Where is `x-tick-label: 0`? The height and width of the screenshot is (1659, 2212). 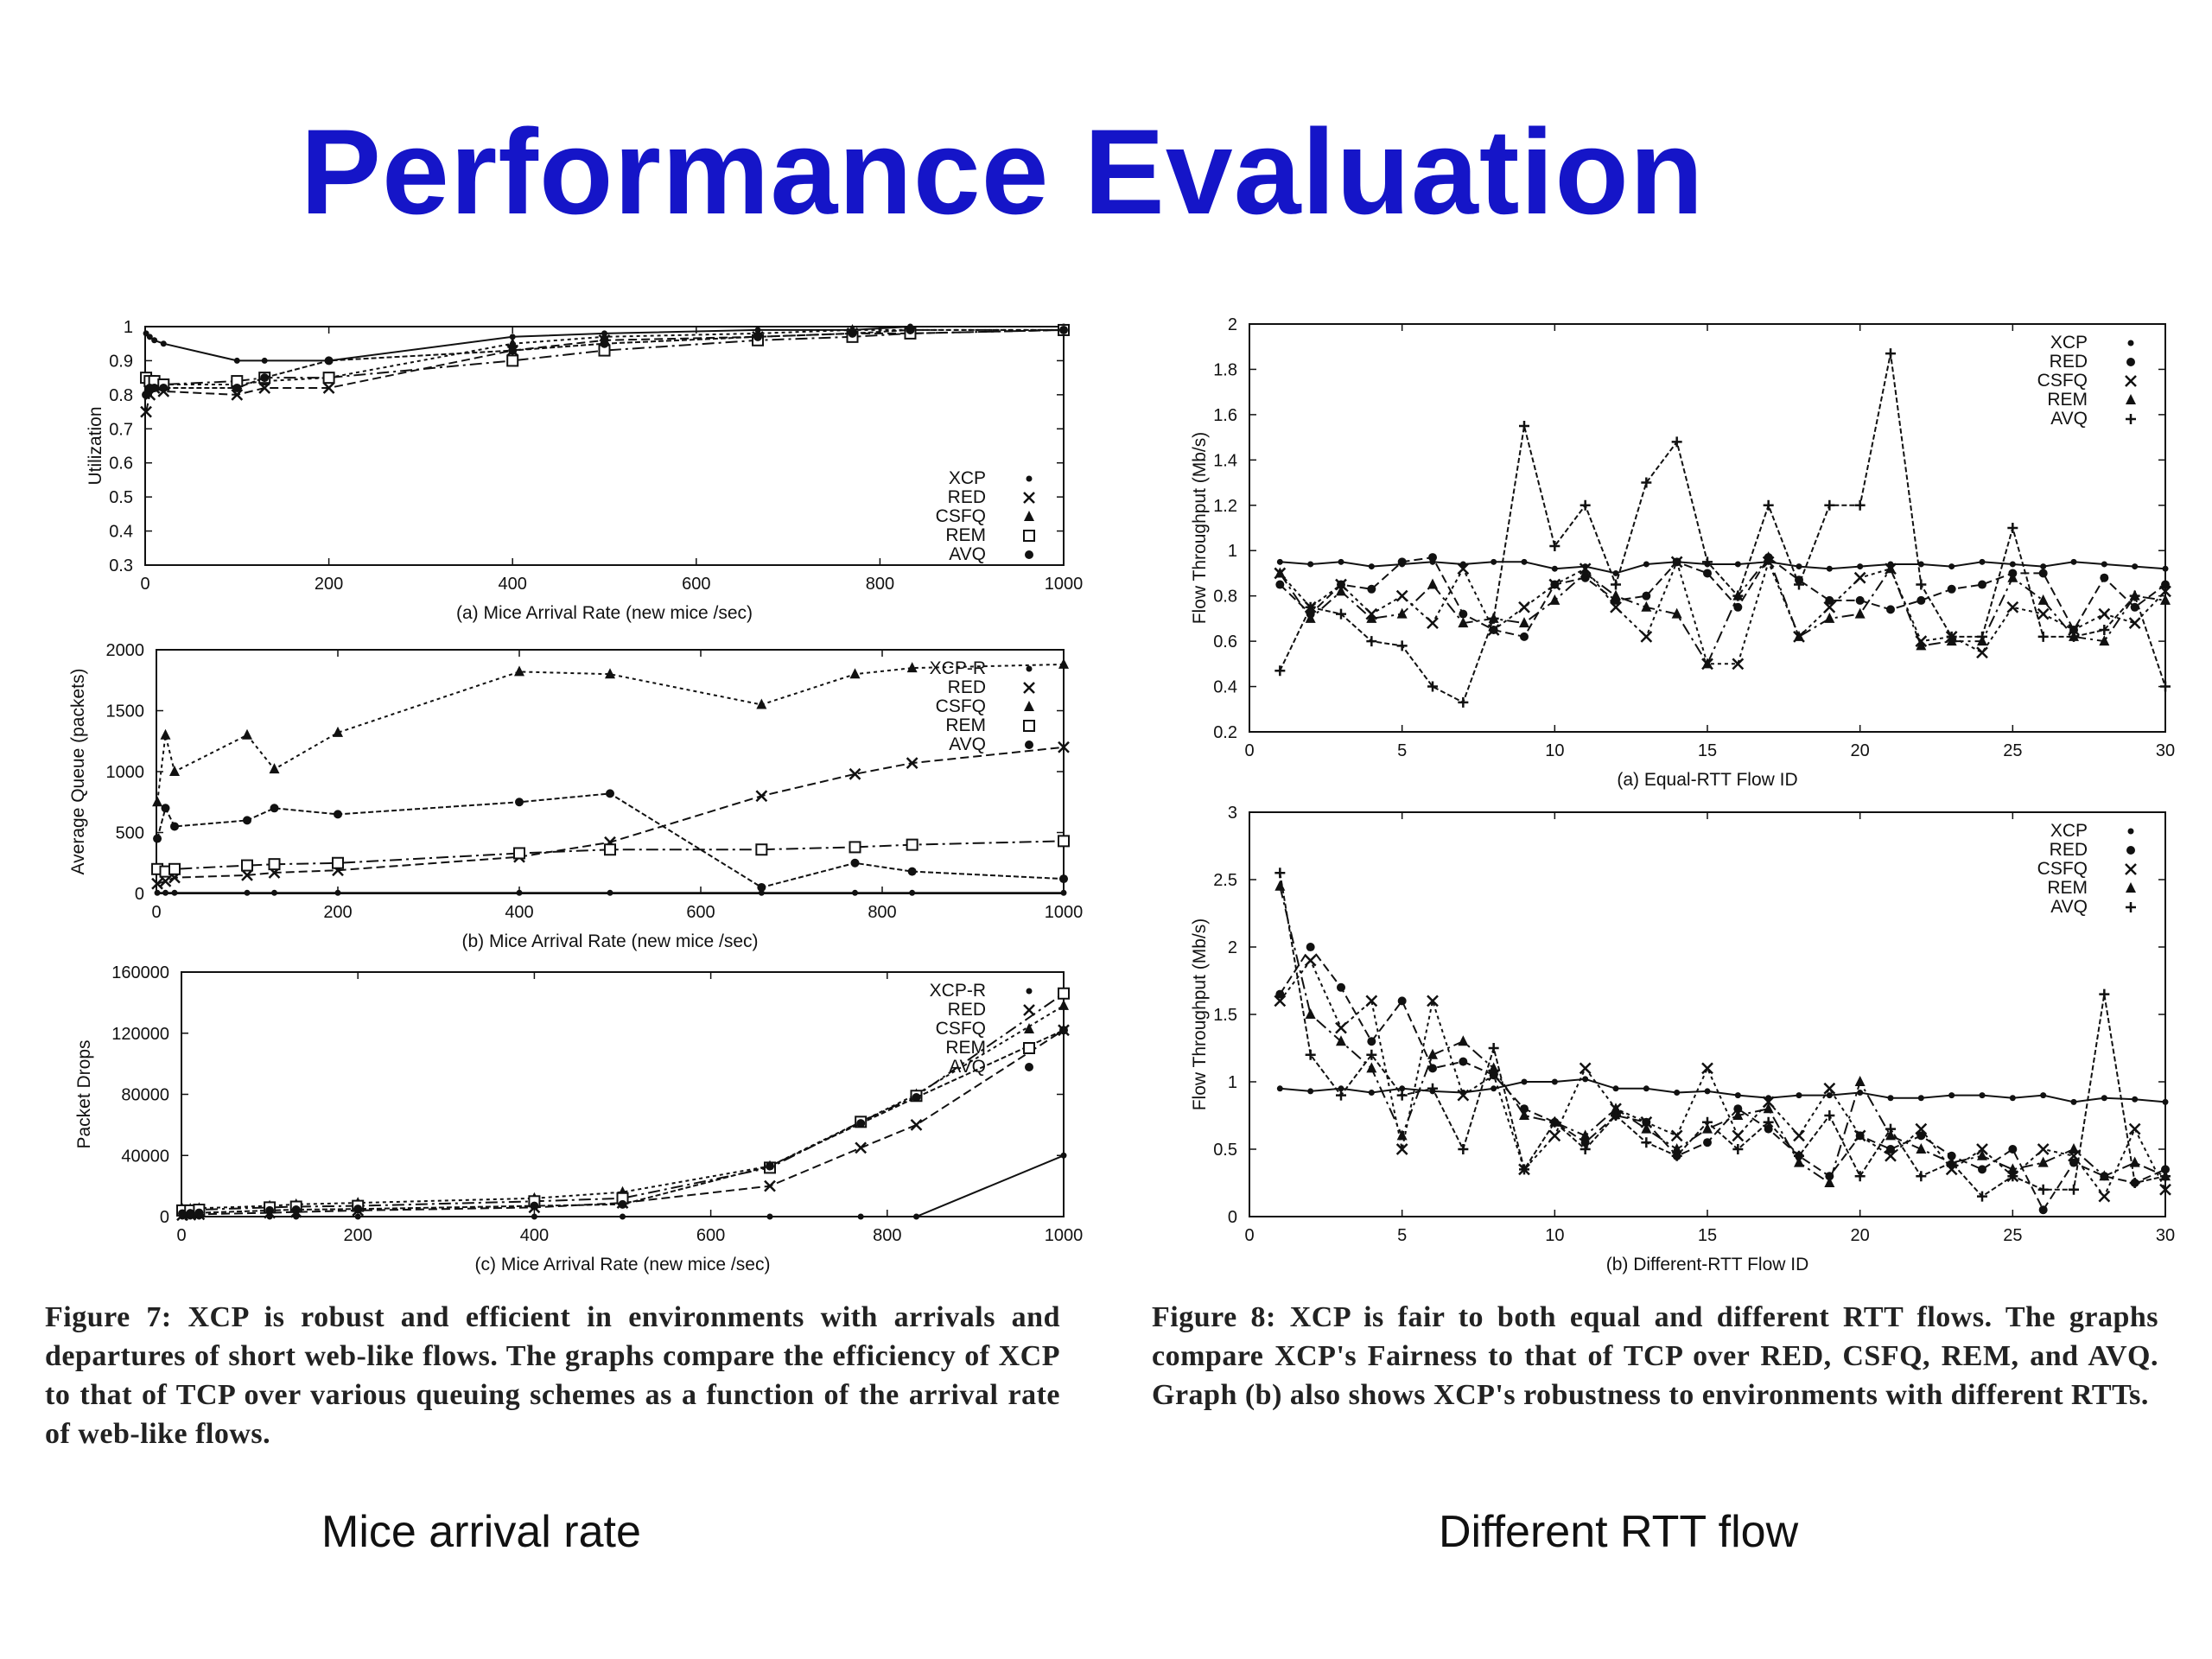 x-tick-label: 0 is located at coordinates (156, 913).